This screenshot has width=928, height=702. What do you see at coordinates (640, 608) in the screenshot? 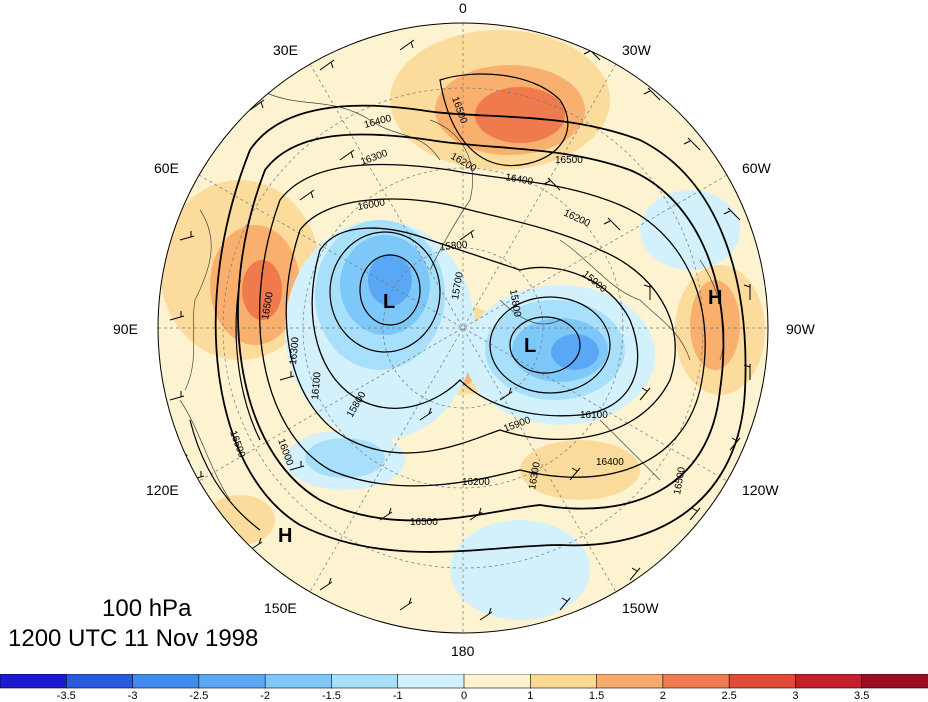
I see `lon-label-150w: 150W` at bounding box center [640, 608].